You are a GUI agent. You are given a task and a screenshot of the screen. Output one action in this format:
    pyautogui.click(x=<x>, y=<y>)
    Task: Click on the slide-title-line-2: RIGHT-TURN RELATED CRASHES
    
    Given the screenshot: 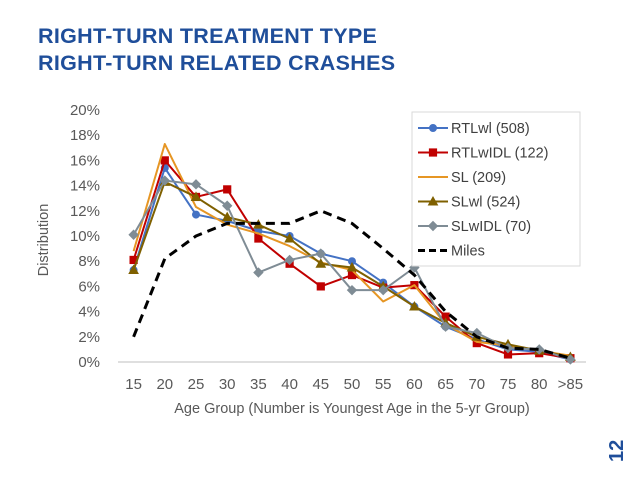 What is the action you would take?
    pyautogui.click(x=217, y=63)
    